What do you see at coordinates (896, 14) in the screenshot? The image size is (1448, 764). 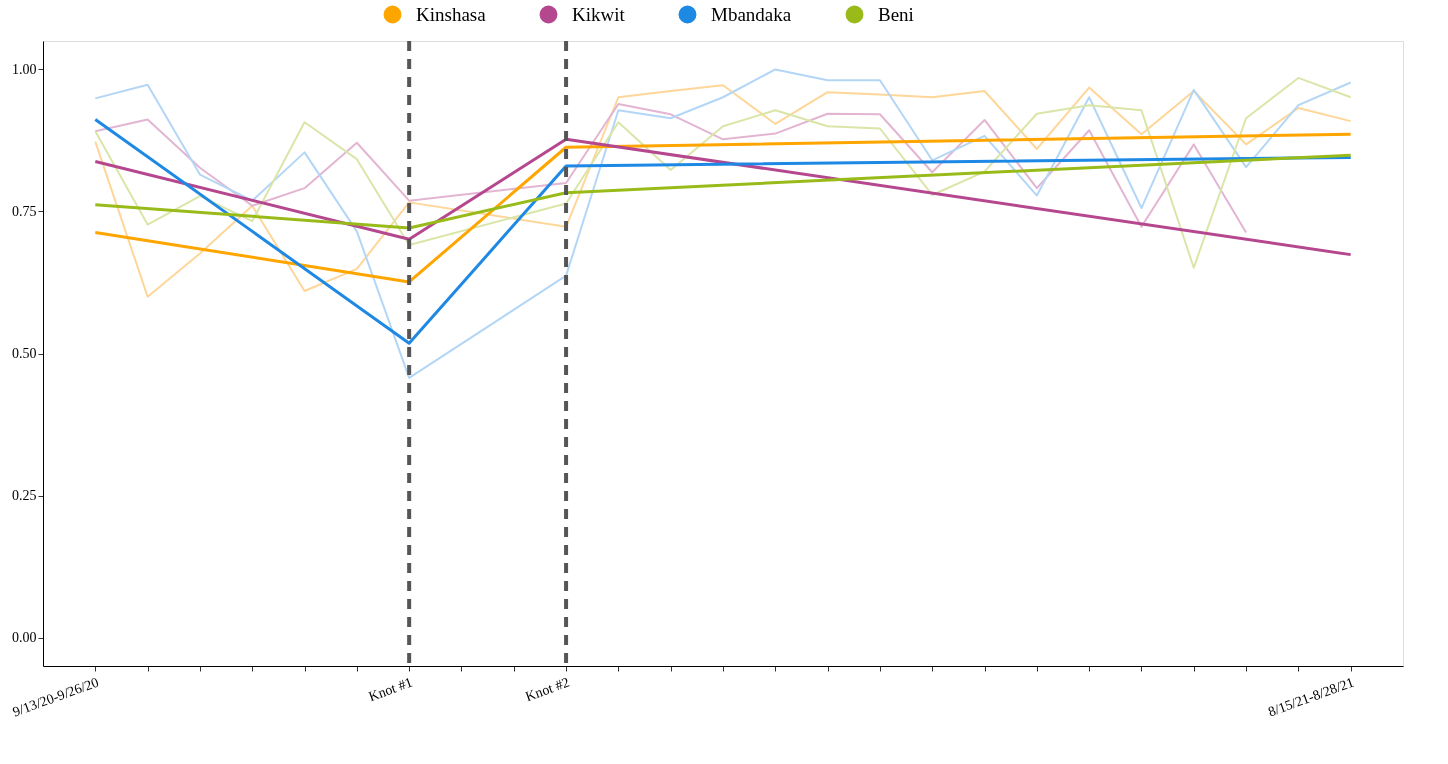 I see `legend-label: Beni` at bounding box center [896, 14].